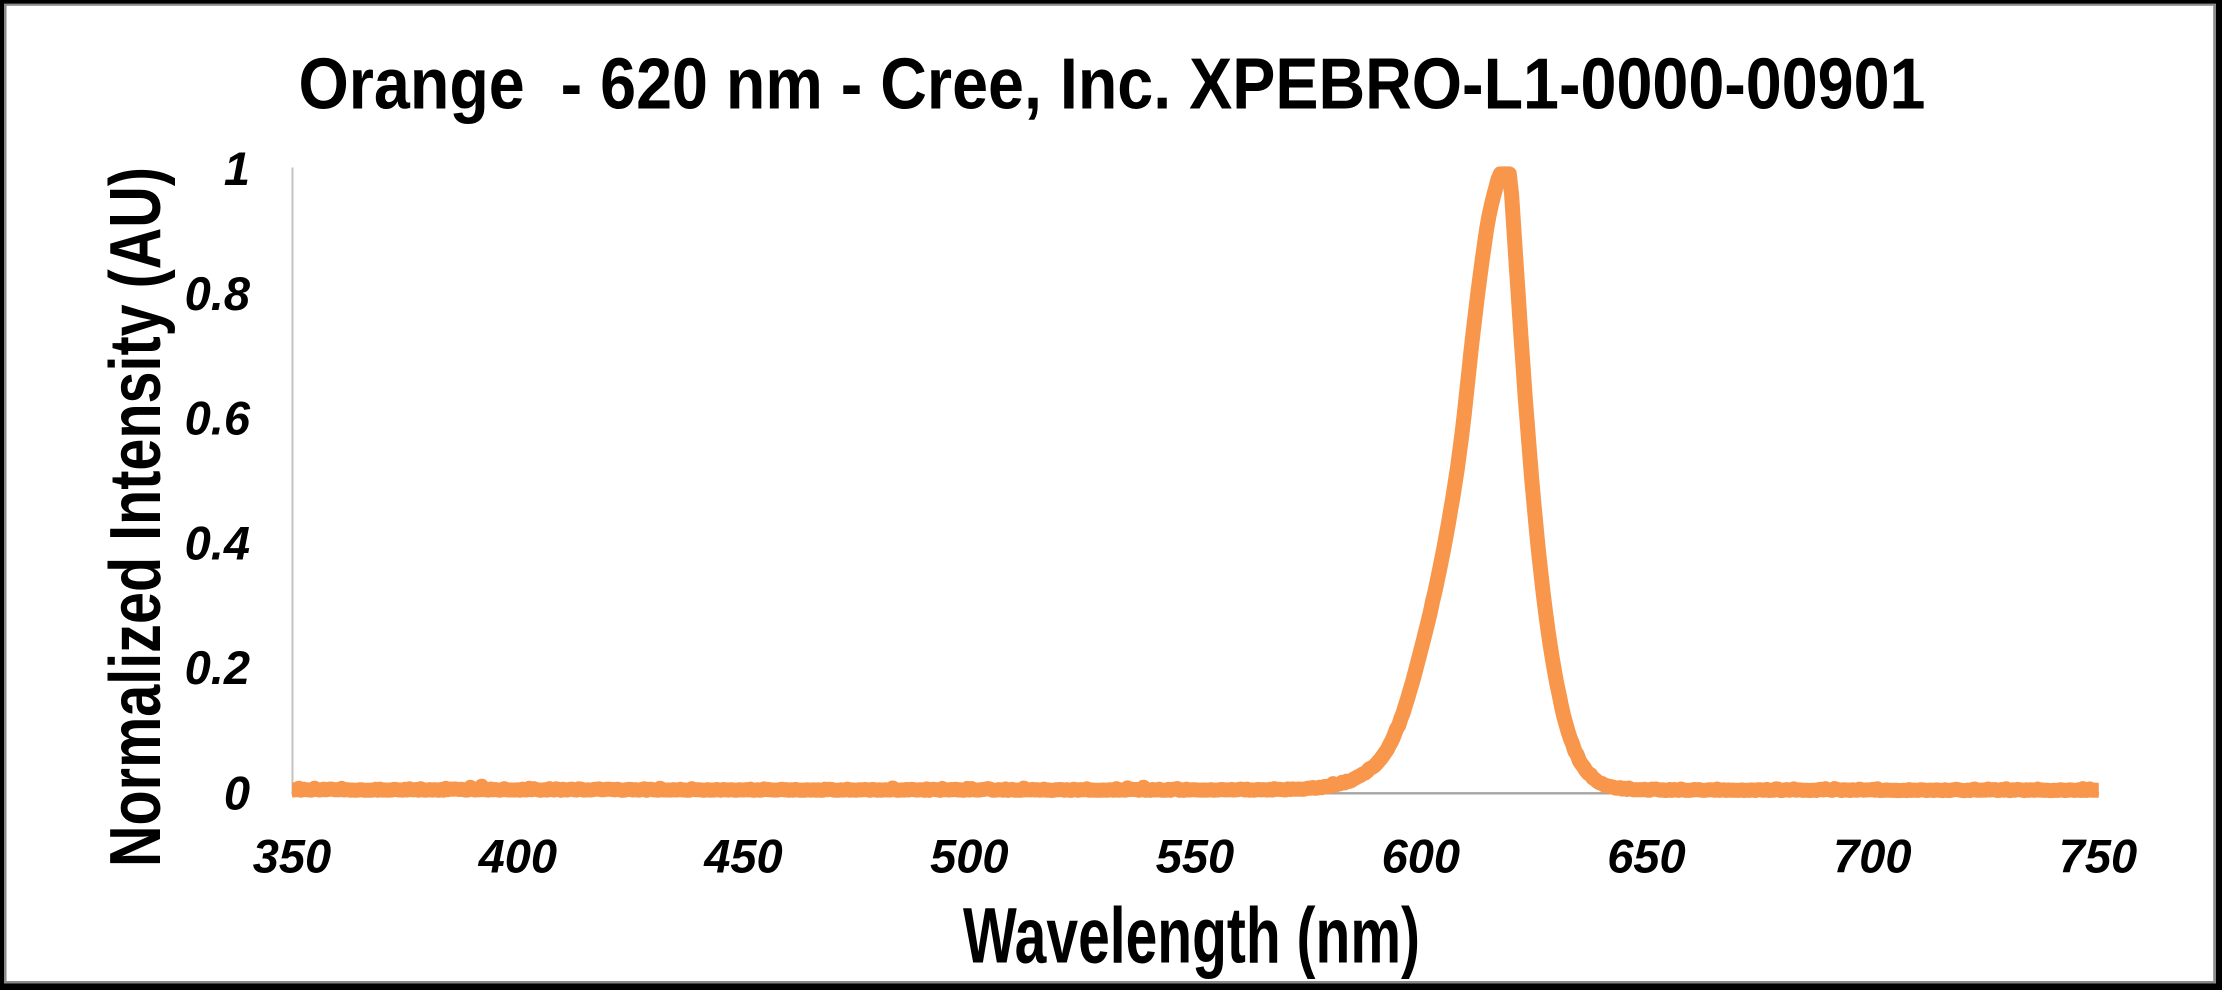 The height and width of the screenshot is (990, 2222). What do you see at coordinates (742, 855) in the screenshot?
I see `svg-text: 450` at bounding box center [742, 855].